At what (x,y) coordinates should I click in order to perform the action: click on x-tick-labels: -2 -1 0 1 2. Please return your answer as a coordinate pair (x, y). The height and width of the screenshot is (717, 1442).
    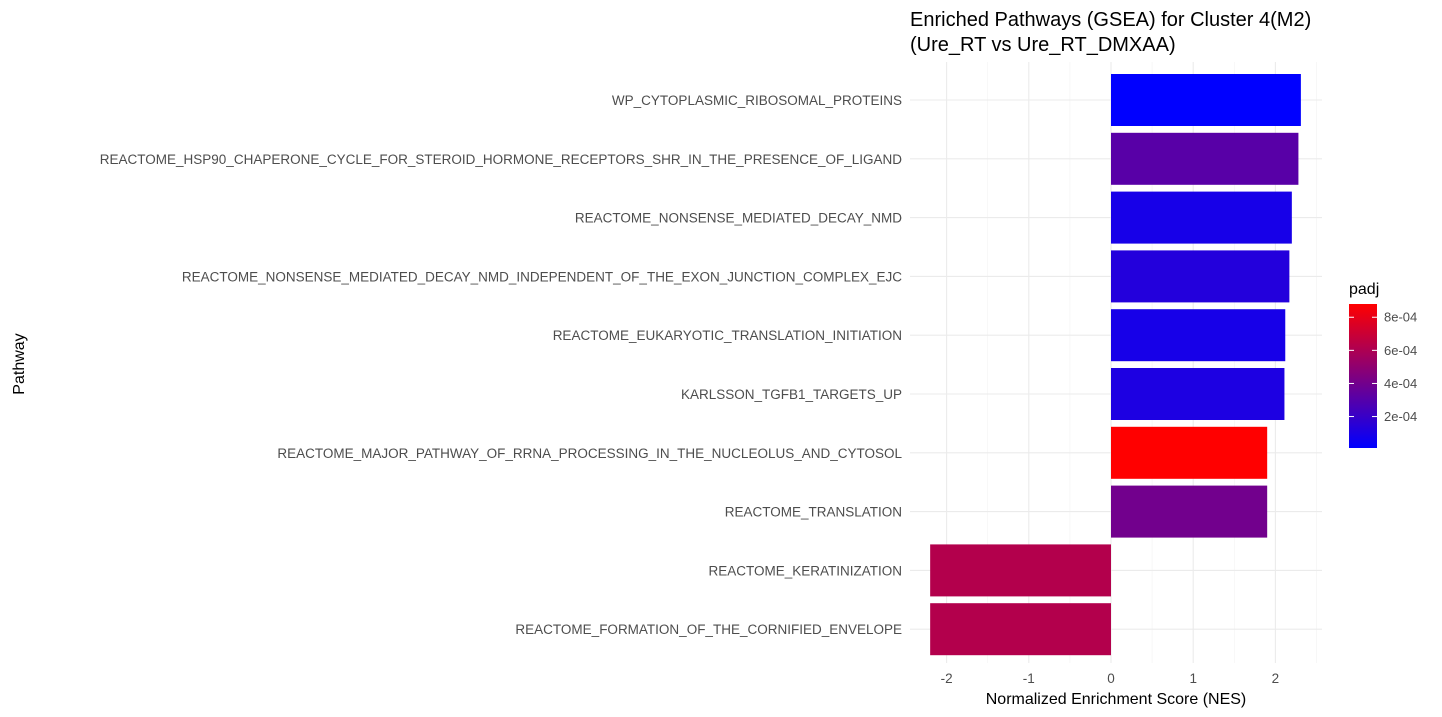
    Looking at the image, I should click on (1110, 678).